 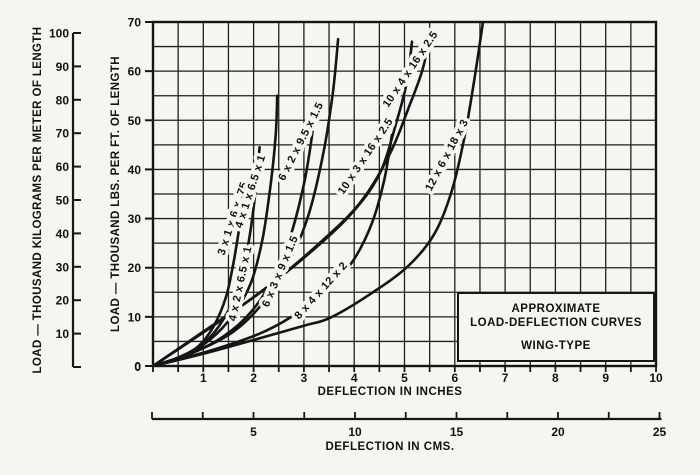 What do you see at coordinates (409, 432) in the screenshot?
I see `x-axis-cms: 5 10 15 20 25 DEFLECTION IN CMS.` at bounding box center [409, 432].